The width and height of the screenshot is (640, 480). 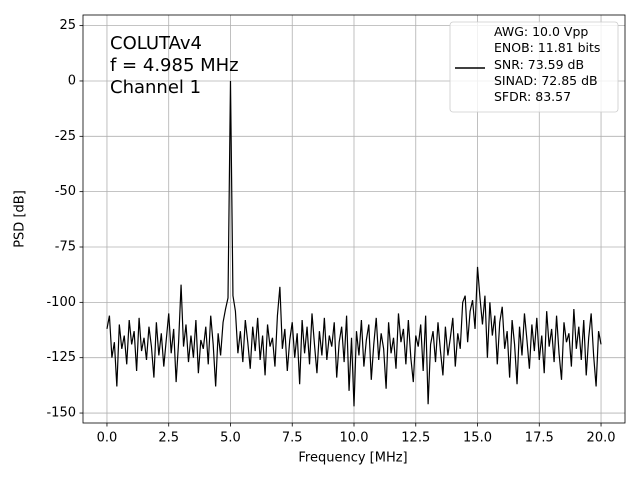 I want to click on x-tick-label: 2.5, so click(x=168, y=438).